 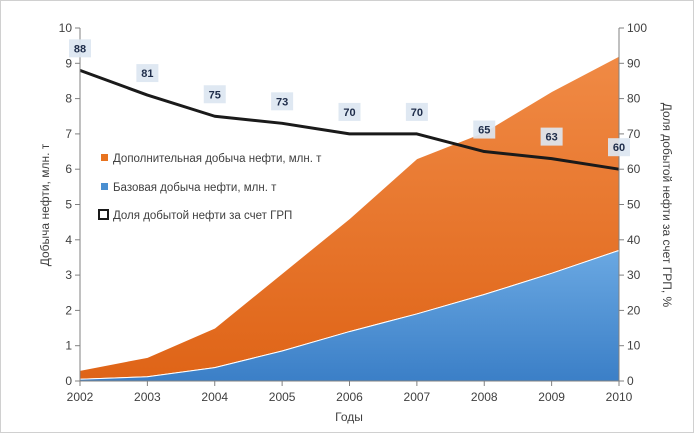 What do you see at coordinates (68, 134) in the screenshot?
I see `y-left-tick-label: 7` at bounding box center [68, 134].